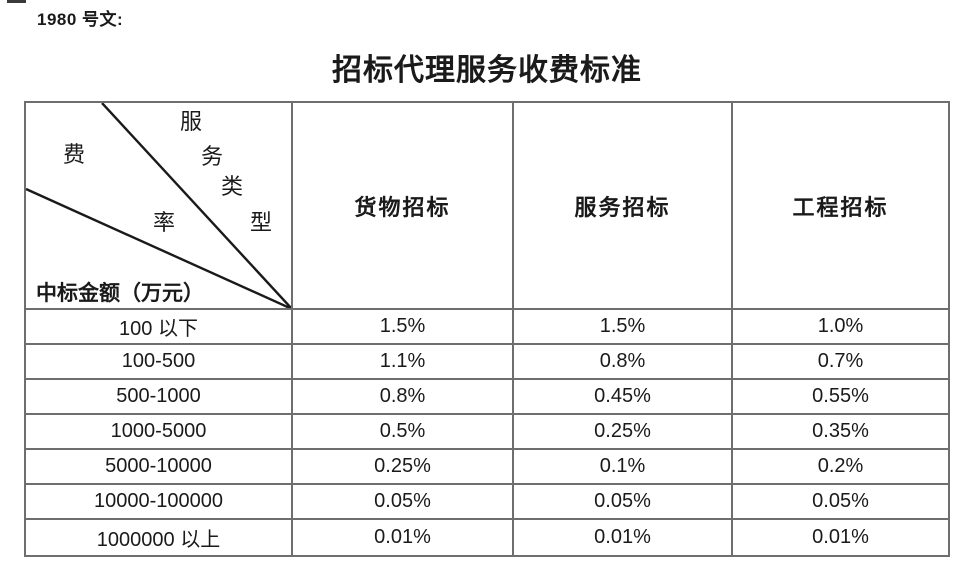 Image resolution: width=976 pixels, height=581 pixels. What do you see at coordinates (159, 362) in the screenshot?
I see `amount-range-cell: 100-500` at bounding box center [159, 362].